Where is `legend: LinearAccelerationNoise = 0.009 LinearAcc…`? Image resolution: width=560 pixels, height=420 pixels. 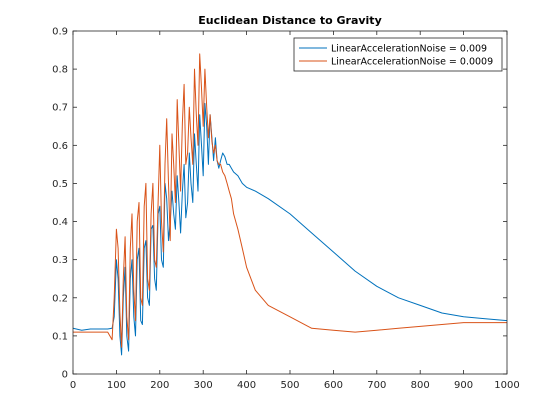 legend: LinearAccelerationNoise = 0.009 LinearAcc… is located at coordinates (398, 54).